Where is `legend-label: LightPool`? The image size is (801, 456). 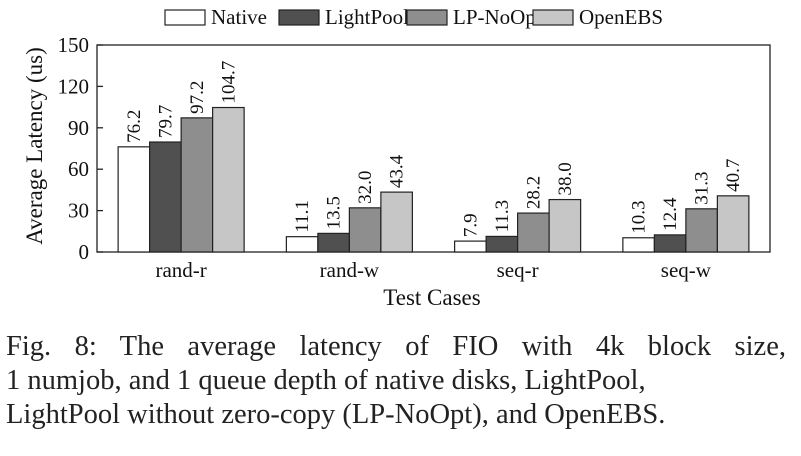 legend-label: LightPool is located at coordinates (367, 17).